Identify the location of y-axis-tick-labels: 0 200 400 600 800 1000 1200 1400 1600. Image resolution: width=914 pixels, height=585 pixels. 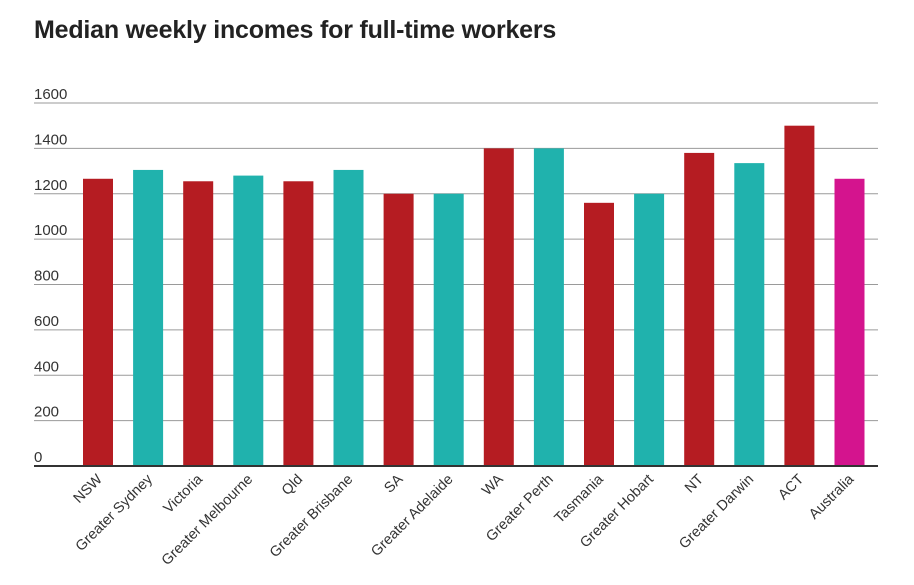
(50, 276).